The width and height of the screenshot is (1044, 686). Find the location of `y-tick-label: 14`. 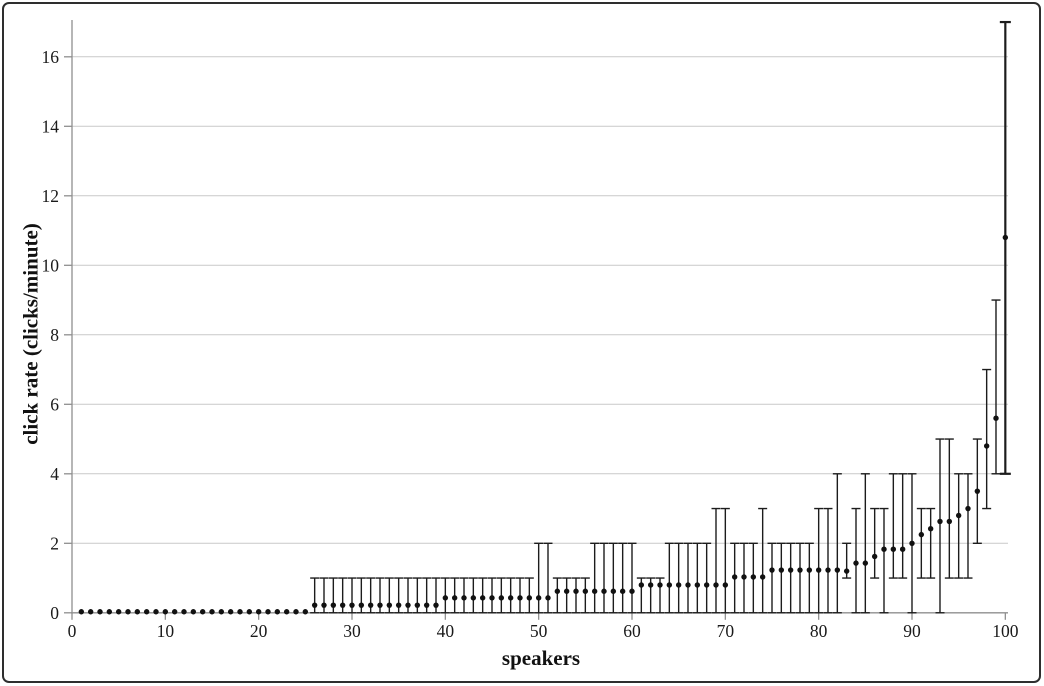

y-tick-label: 14 is located at coordinates (51, 126).